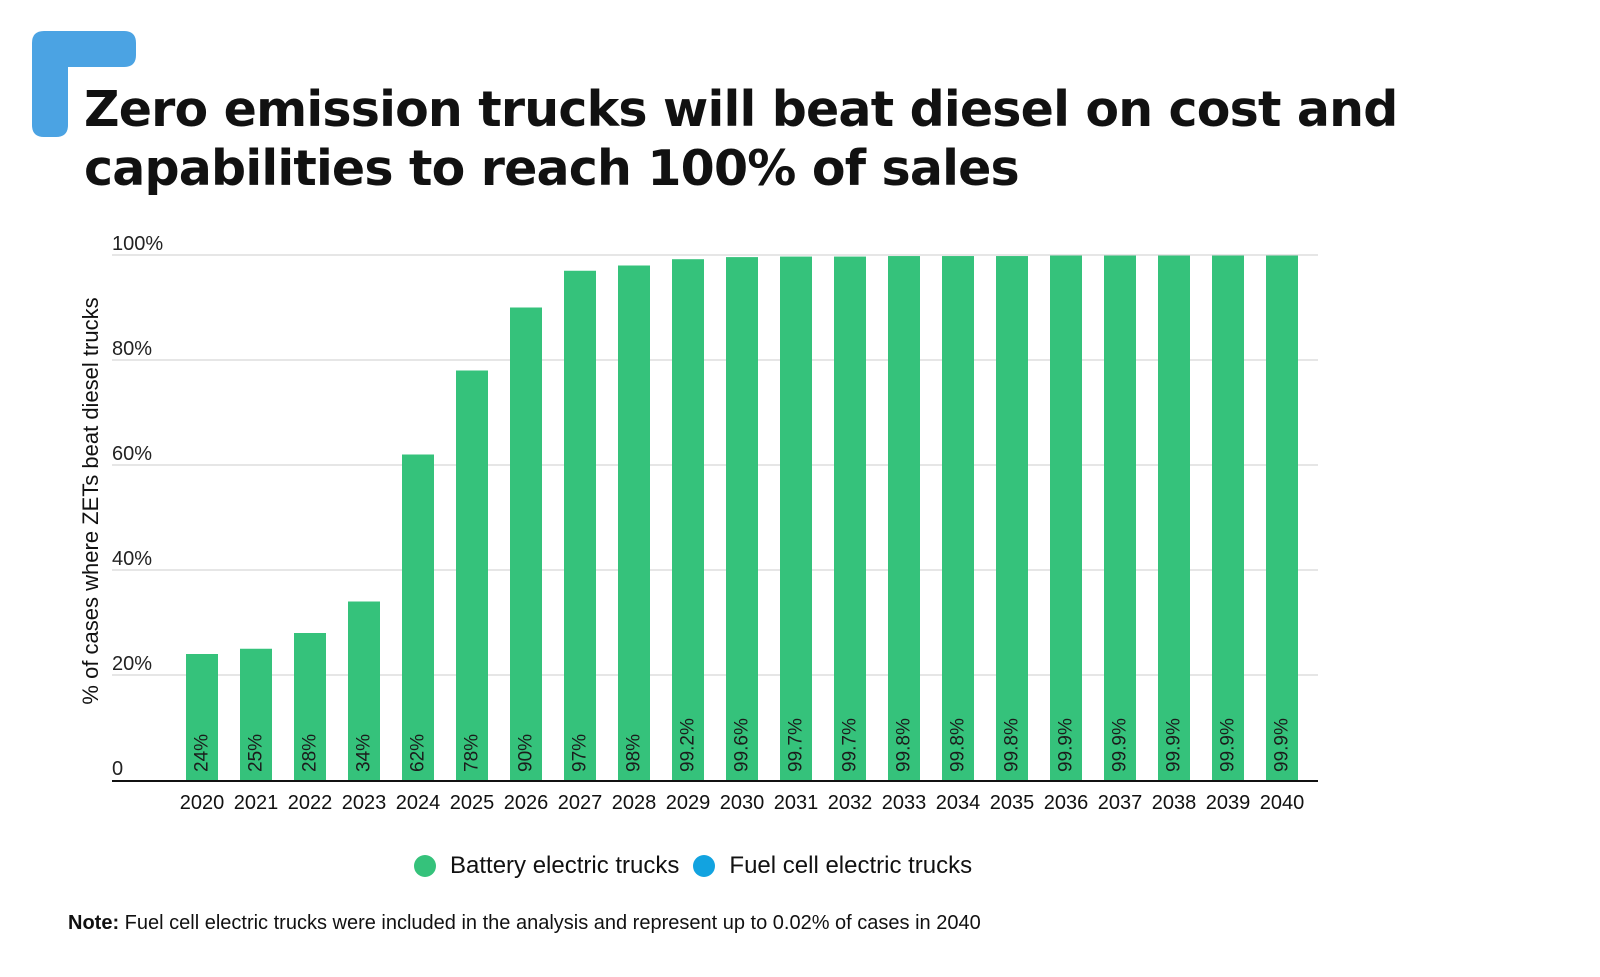 The image size is (1600, 977). What do you see at coordinates (580, 753) in the screenshot?
I see `bar-value-label-2027: 97%` at bounding box center [580, 753].